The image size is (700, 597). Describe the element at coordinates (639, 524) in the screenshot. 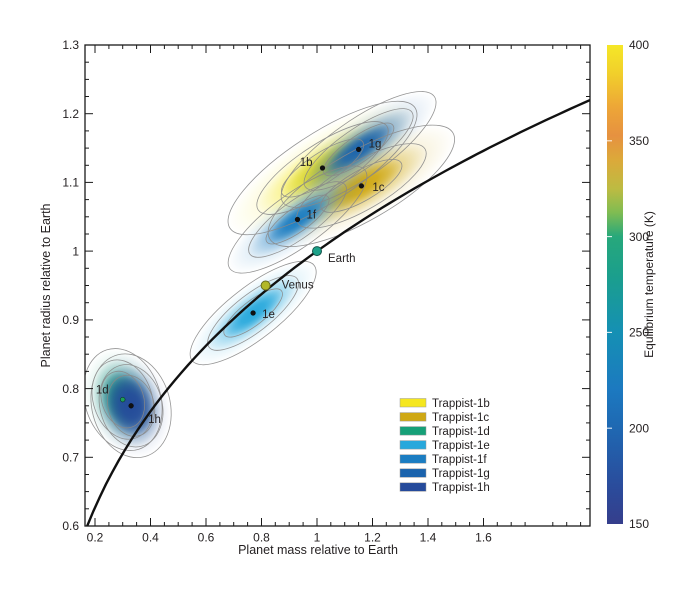

I see `colorbar-tick-150: 150` at that location.